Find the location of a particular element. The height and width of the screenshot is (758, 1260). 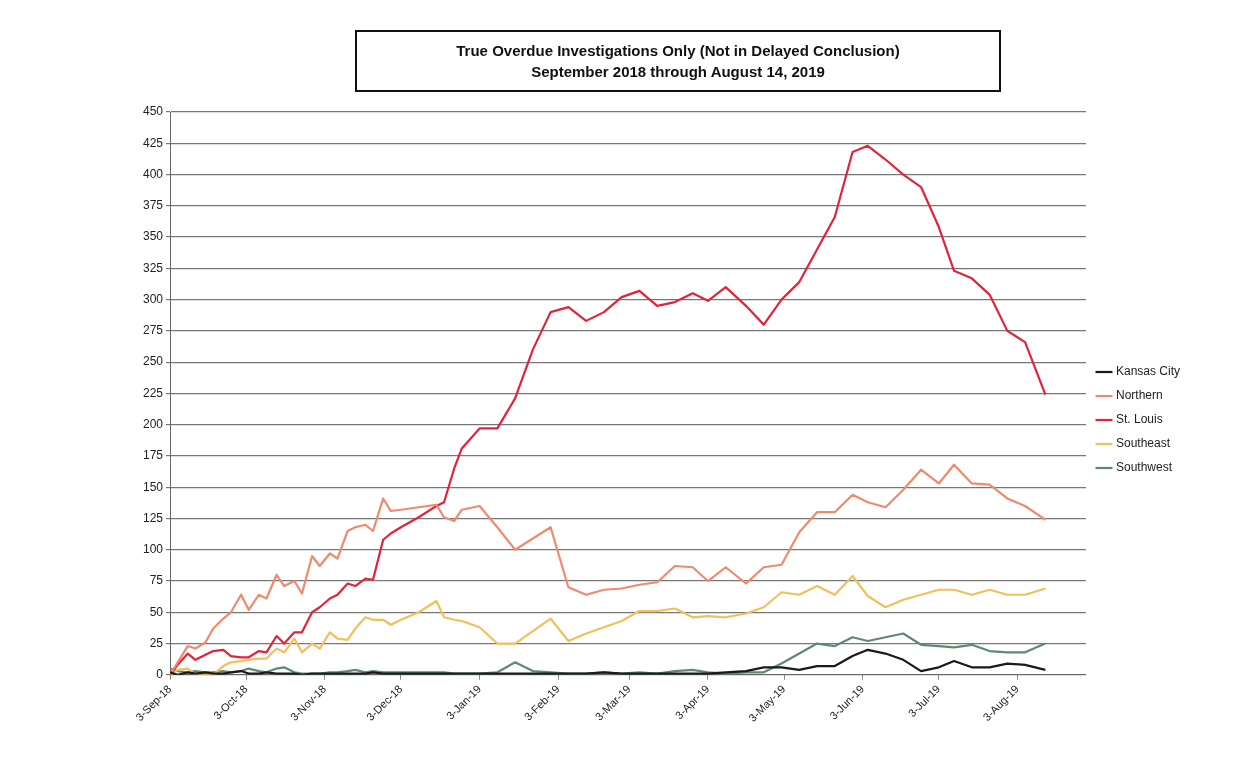

y-tick-label: 425 is located at coordinates (153, 142).